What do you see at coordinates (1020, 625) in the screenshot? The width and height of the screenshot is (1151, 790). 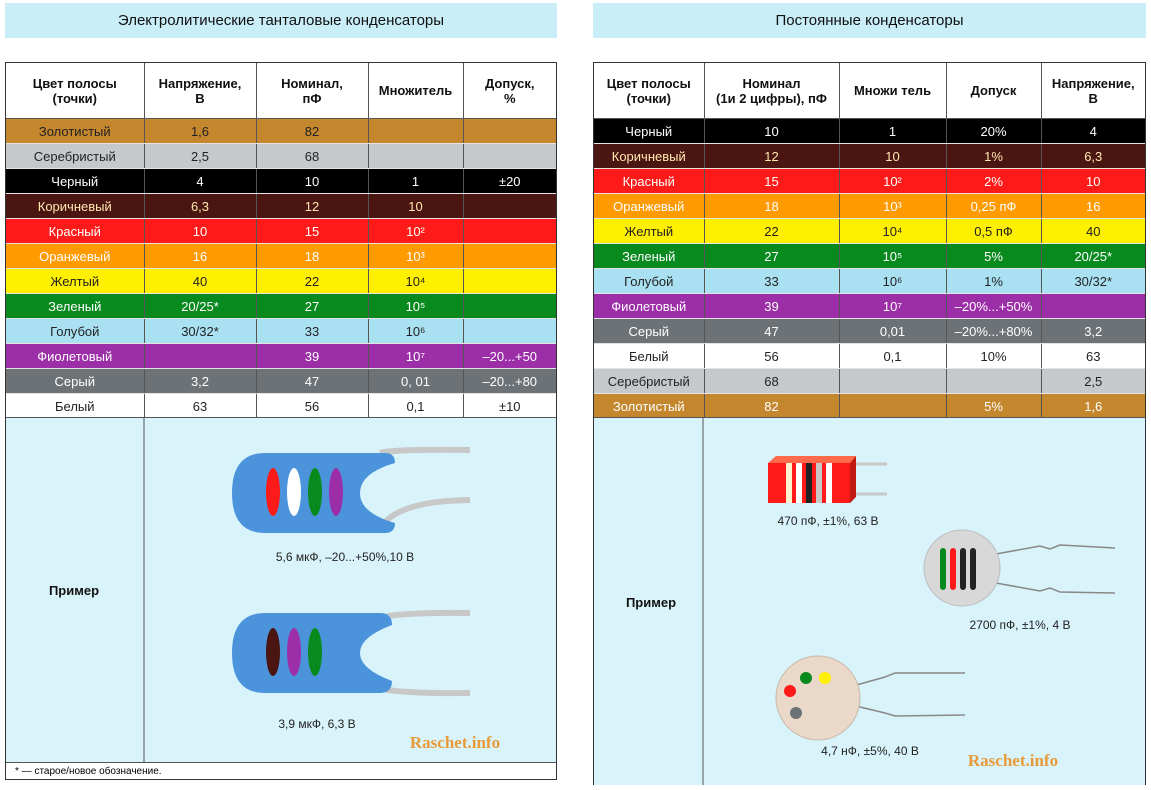 I see `caption: 2700 пФ, ±1%, 4 В` at bounding box center [1020, 625].